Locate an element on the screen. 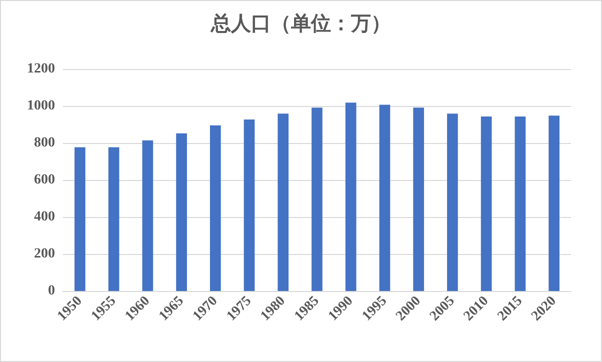 This screenshot has width=602, height=362. y-tick-label: 800 is located at coordinates (44, 143).